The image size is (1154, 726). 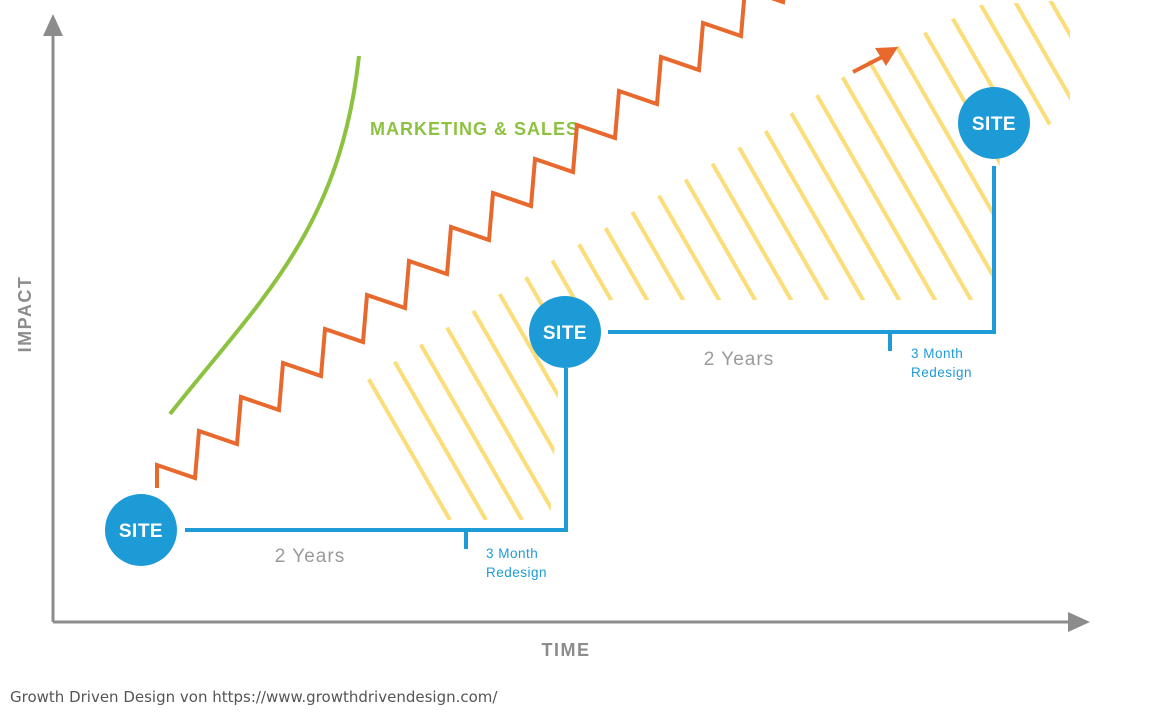 What do you see at coordinates (1079, 622) in the screenshot?
I see `x-axis-arrowhead` at bounding box center [1079, 622].